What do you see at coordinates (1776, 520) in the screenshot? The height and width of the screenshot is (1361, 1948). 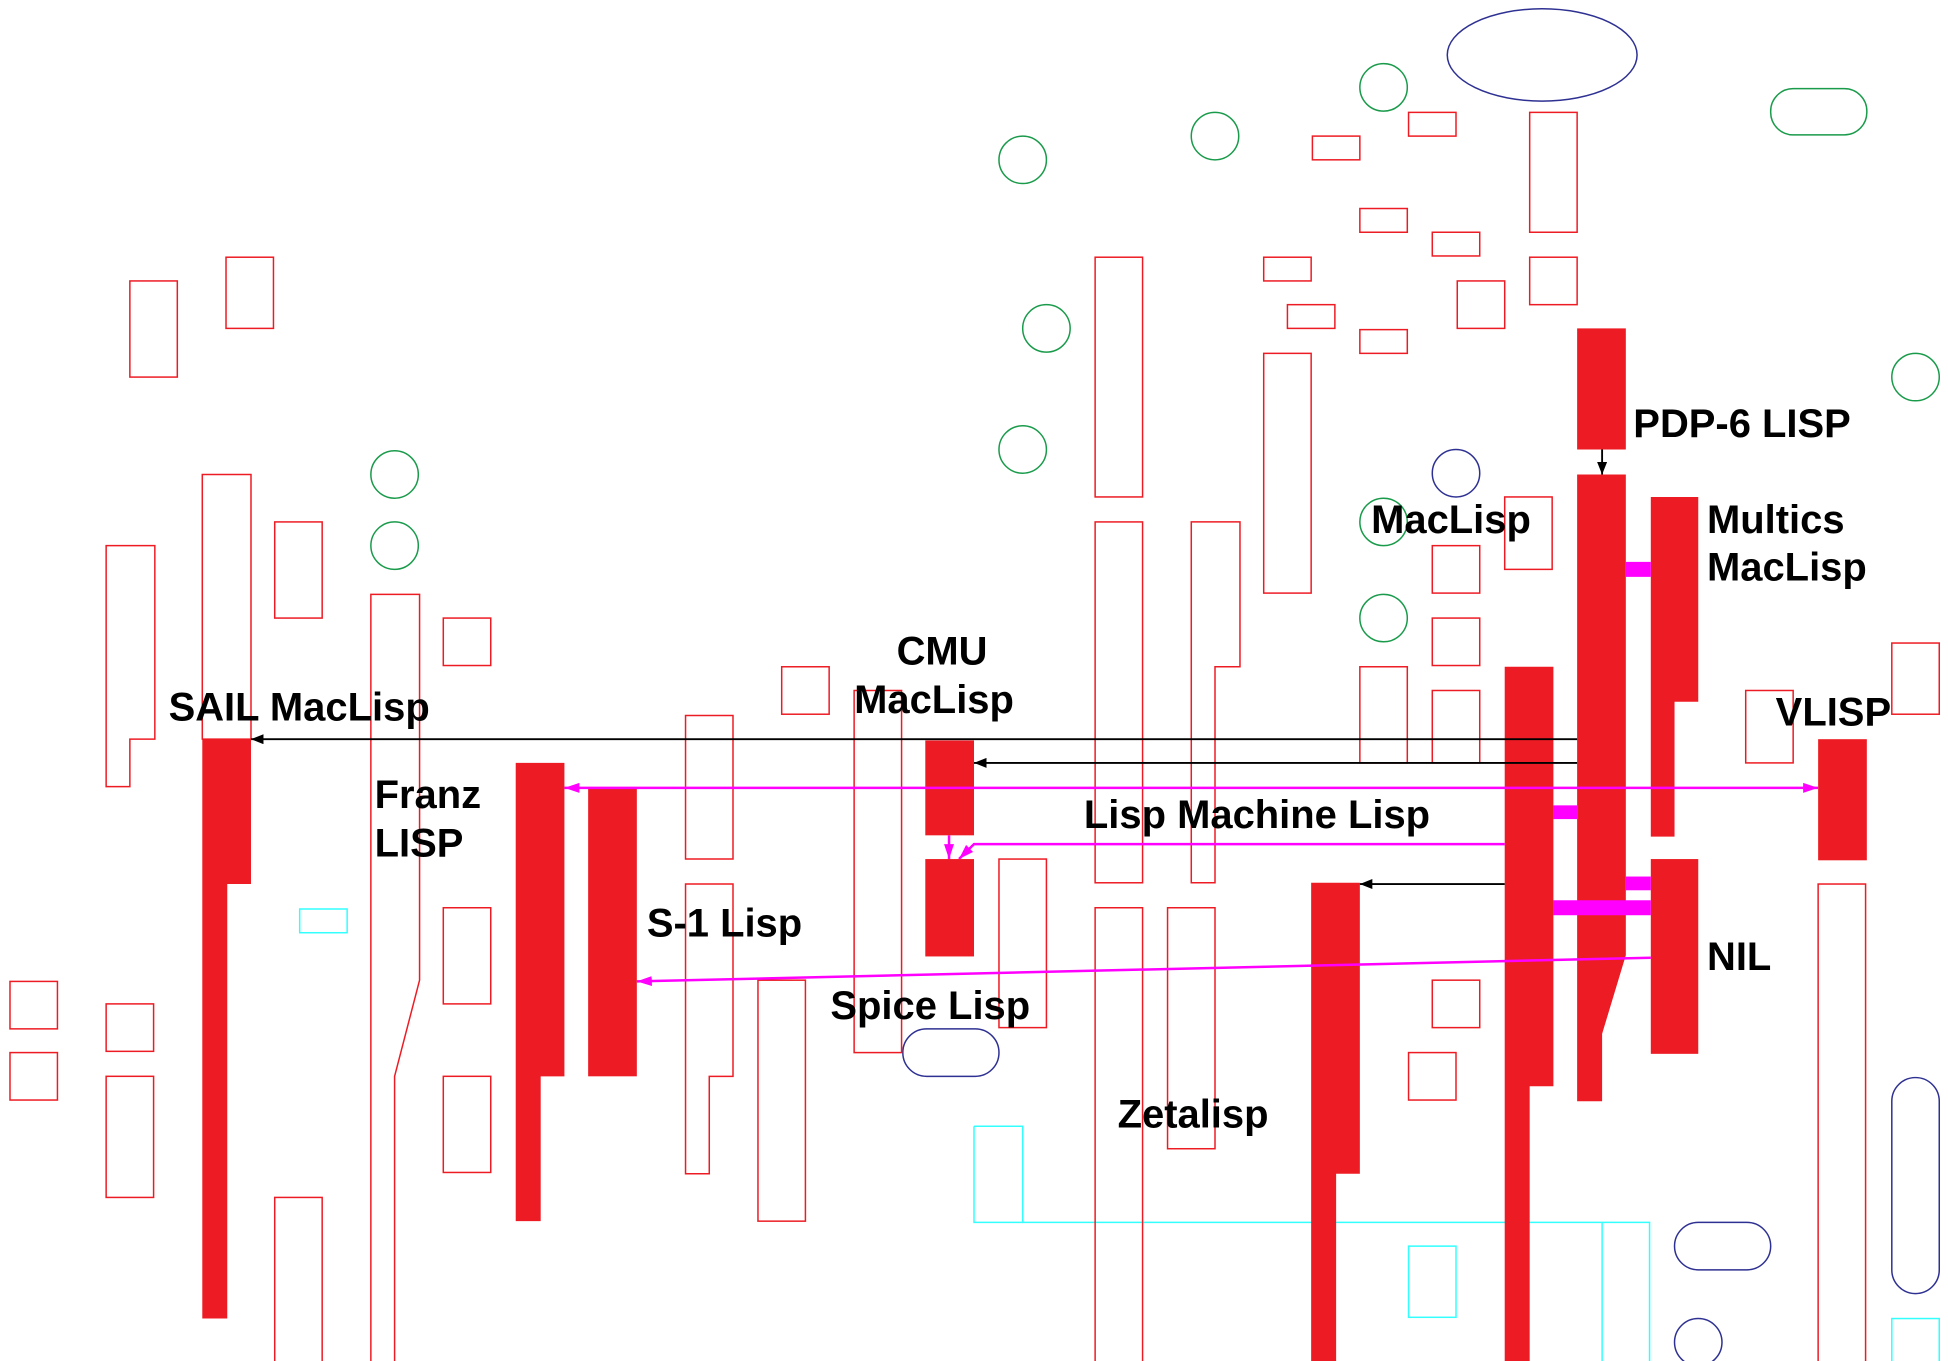 I see `label: Multics` at bounding box center [1776, 520].